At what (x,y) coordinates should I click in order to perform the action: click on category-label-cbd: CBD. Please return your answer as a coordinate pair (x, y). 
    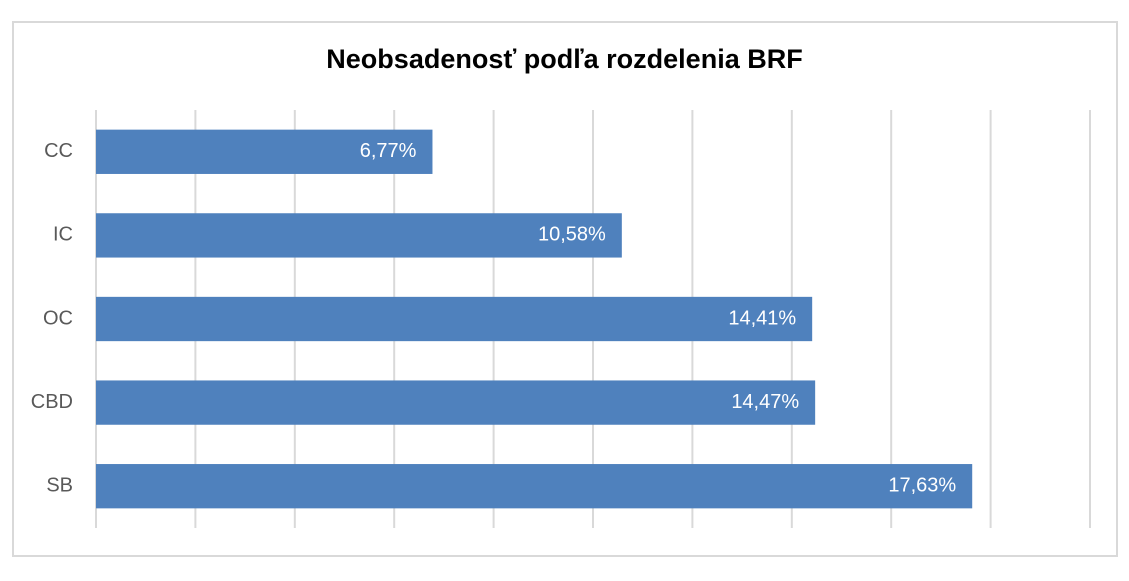
    Looking at the image, I should click on (52, 402).